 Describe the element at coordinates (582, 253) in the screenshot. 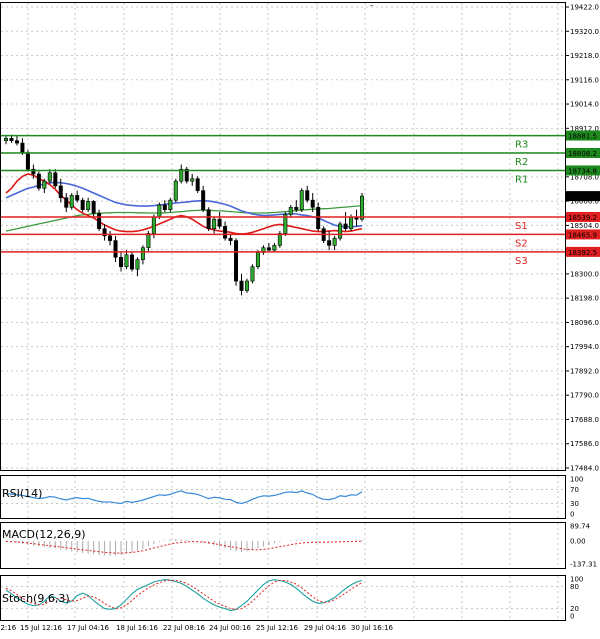

I see `level-price-label: 18392.5` at that location.